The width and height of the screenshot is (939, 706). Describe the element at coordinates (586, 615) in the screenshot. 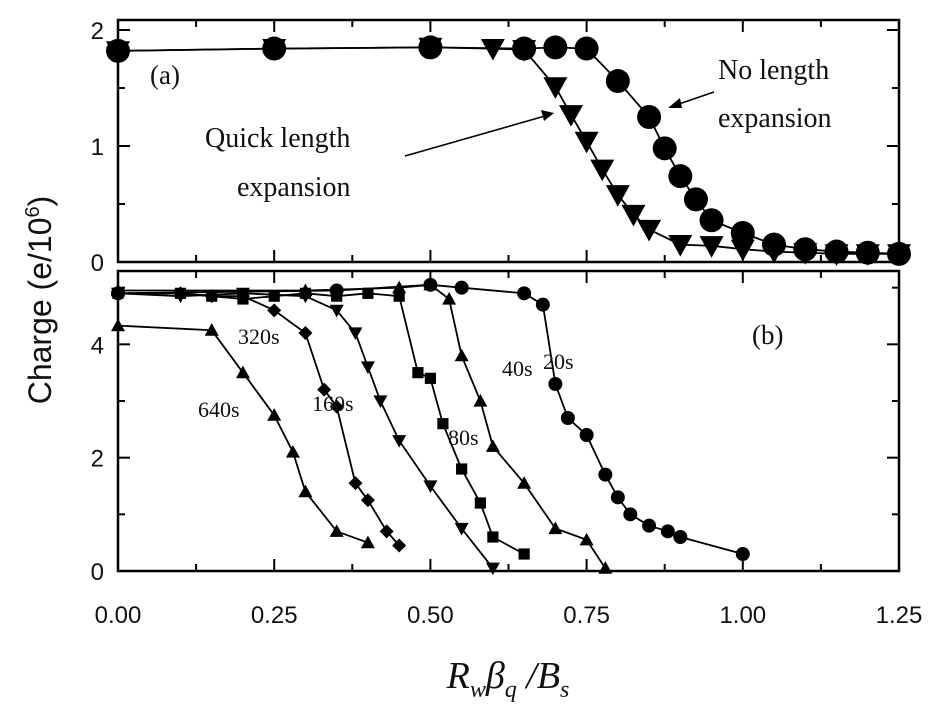

I see `x-tick-label: 0.75` at that location.